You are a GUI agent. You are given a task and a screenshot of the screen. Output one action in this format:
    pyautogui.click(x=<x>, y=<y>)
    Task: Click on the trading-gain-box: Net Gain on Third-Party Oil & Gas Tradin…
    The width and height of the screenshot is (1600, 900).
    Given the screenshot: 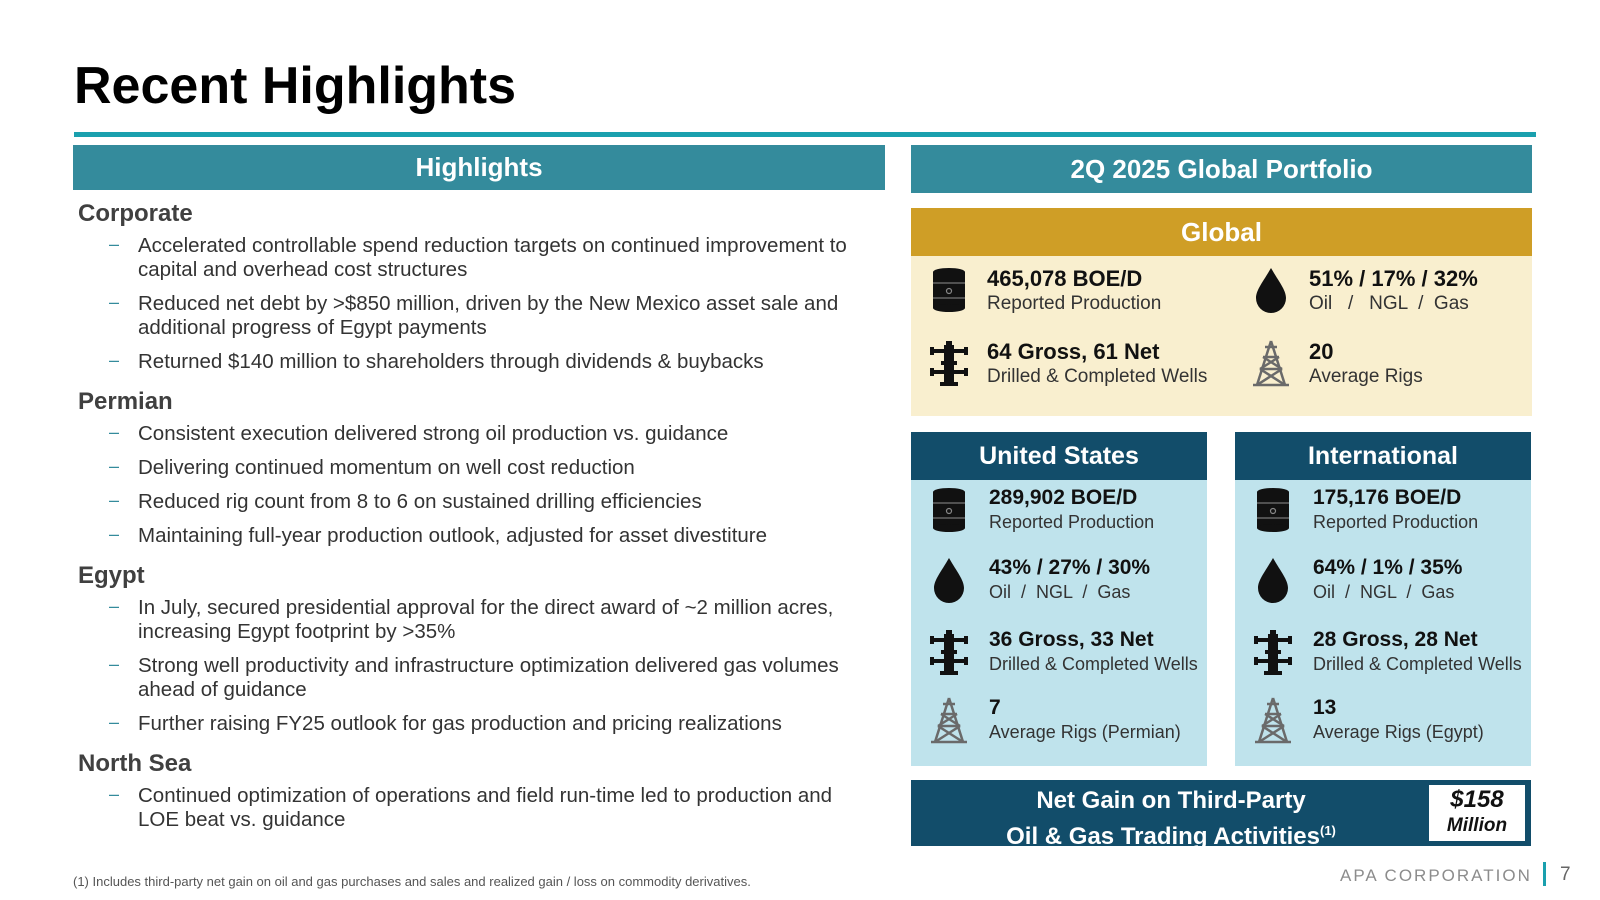 What is the action you would take?
    pyautogui.click(x=1221, y=815)
    